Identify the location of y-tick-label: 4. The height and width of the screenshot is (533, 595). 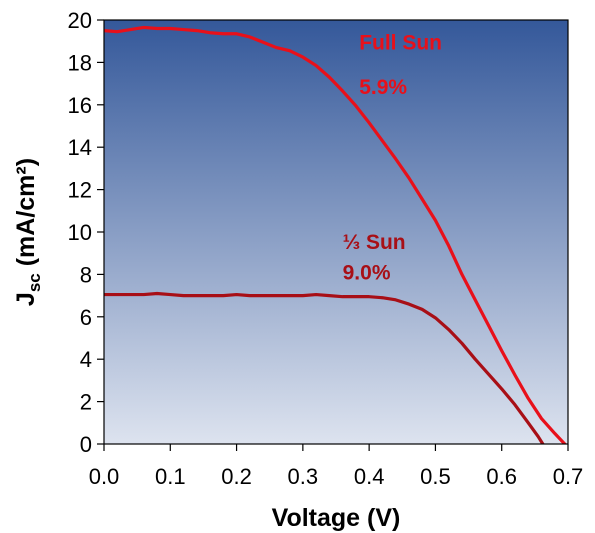
(86, 359).